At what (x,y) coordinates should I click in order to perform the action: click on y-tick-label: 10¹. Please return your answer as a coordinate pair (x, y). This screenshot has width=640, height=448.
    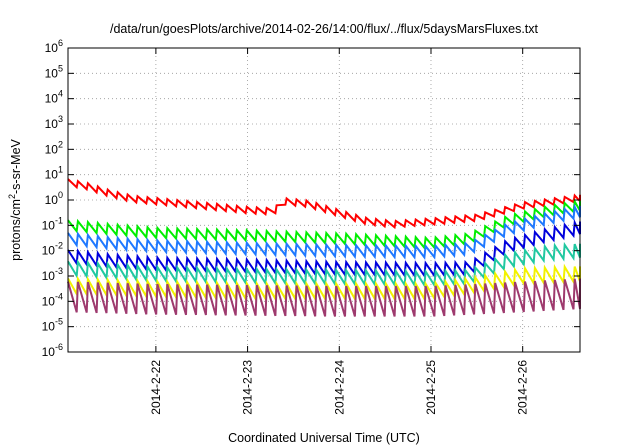
    Looking at the image, I should click on (54, 173).